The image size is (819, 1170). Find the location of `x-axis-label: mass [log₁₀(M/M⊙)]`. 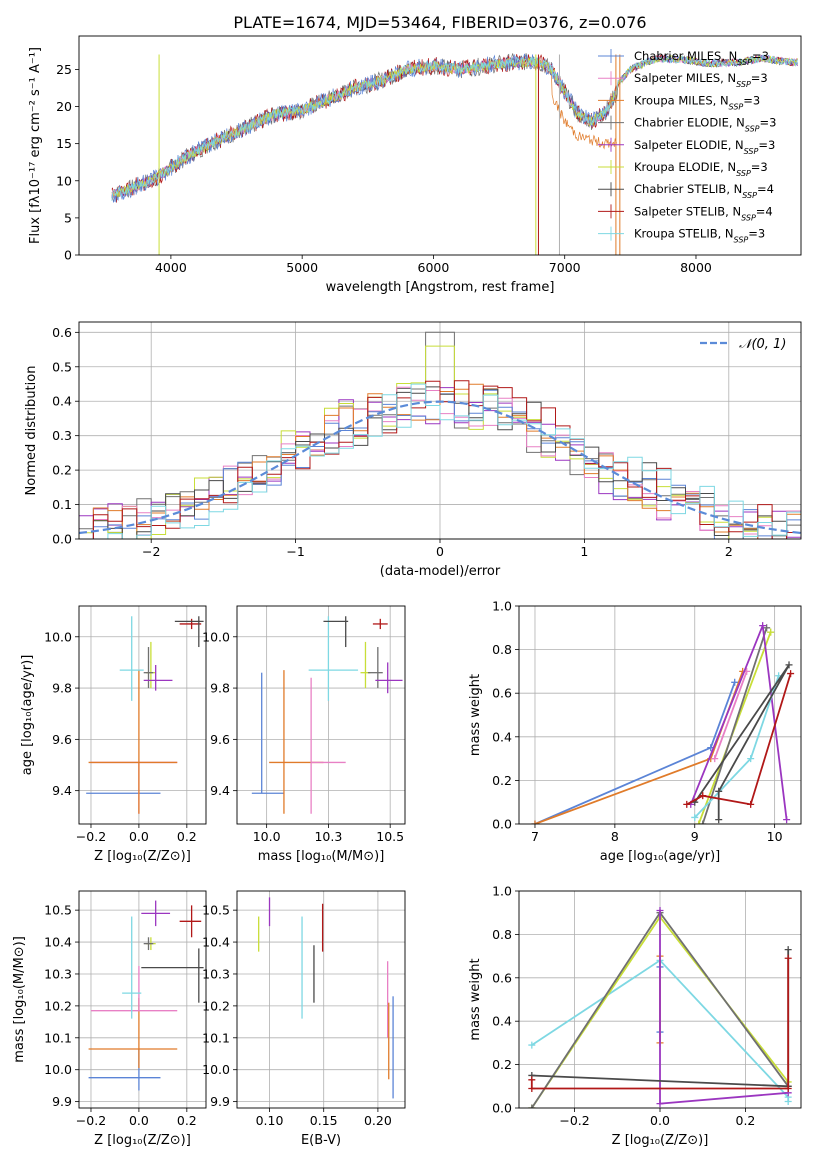

x-axis-label: mass [log₁₀(M/M⊙)] is located at coordinates (321, 856).